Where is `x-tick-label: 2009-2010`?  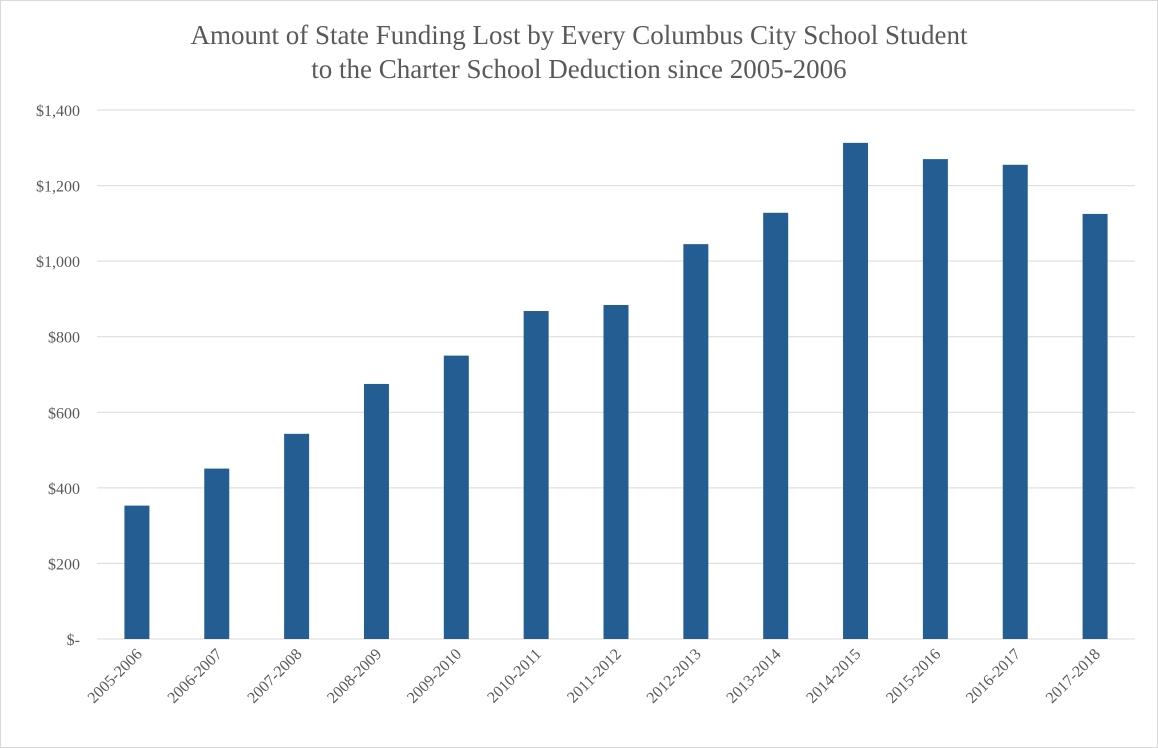
x-tick-label: 2009-2010 is located at coordinates (434, 676).